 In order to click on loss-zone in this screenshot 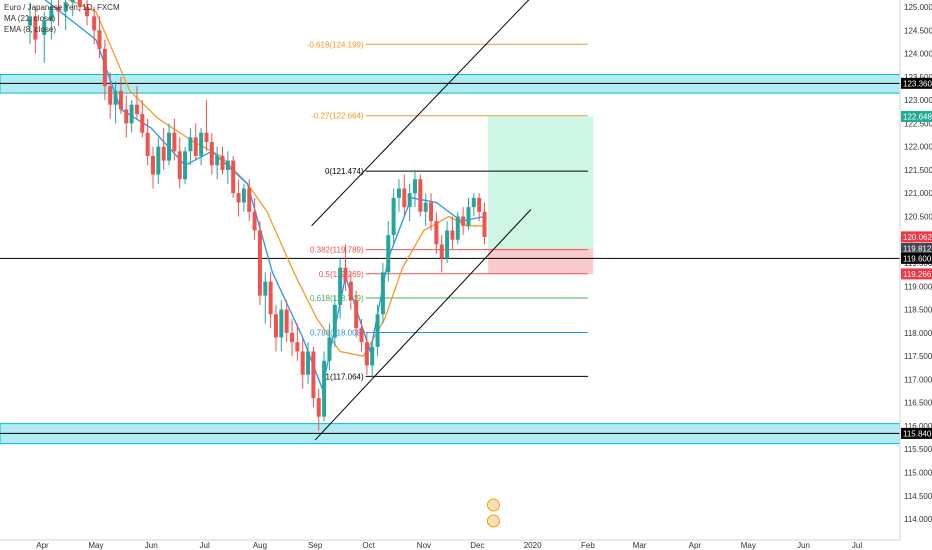, I will do `click(541, 261)`.